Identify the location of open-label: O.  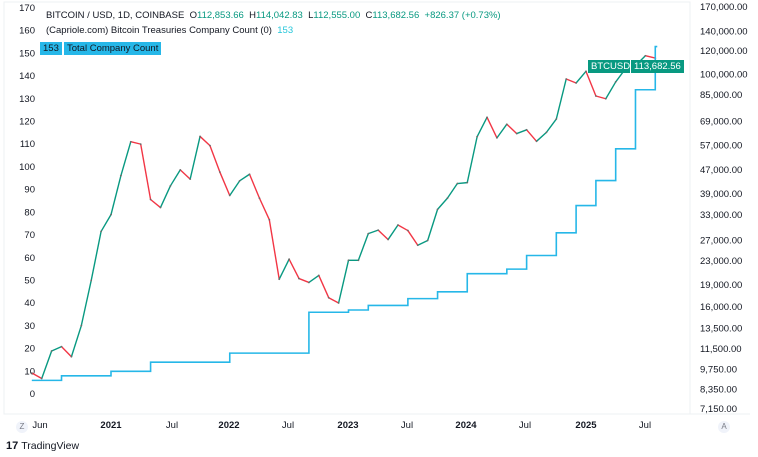
(193, 15).